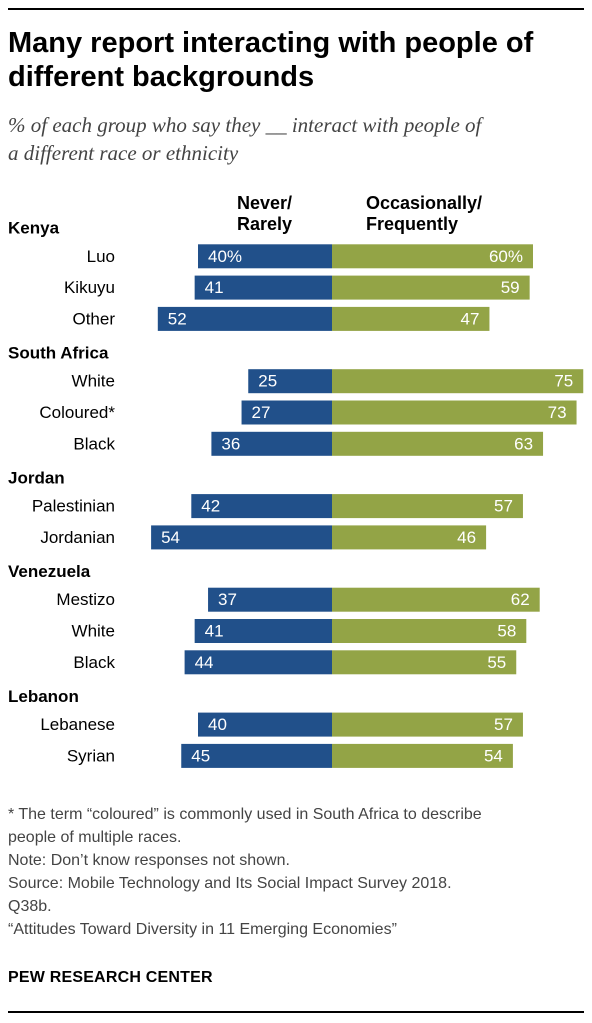  What do you see at coordinates (149, 860) in the screenshot?
I see `note-text: Note: Don’t know responses not shown.` at bounding box center [149, 860].